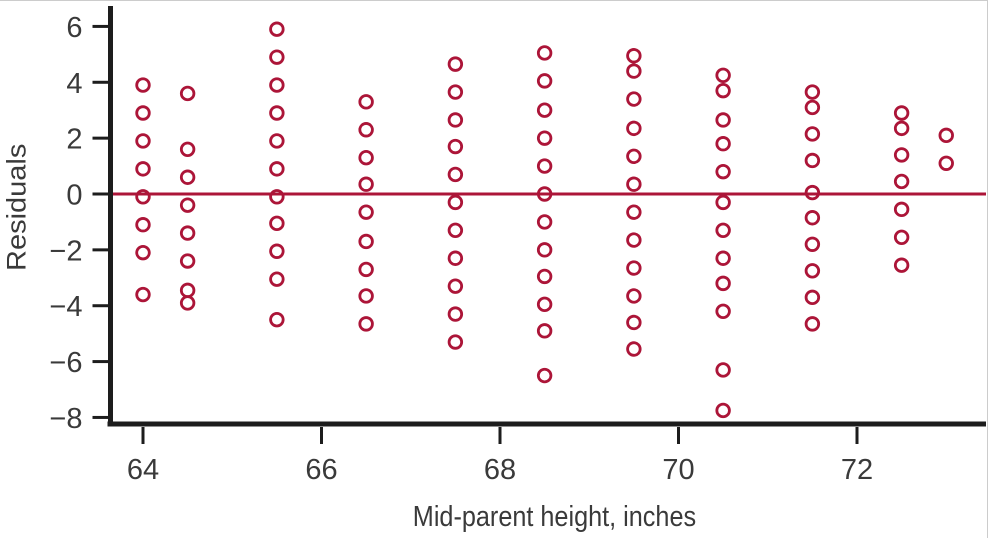  Describe the element at coordinates (321, 470) in the screenshot. I see `x-tick-label: 66` at that location.